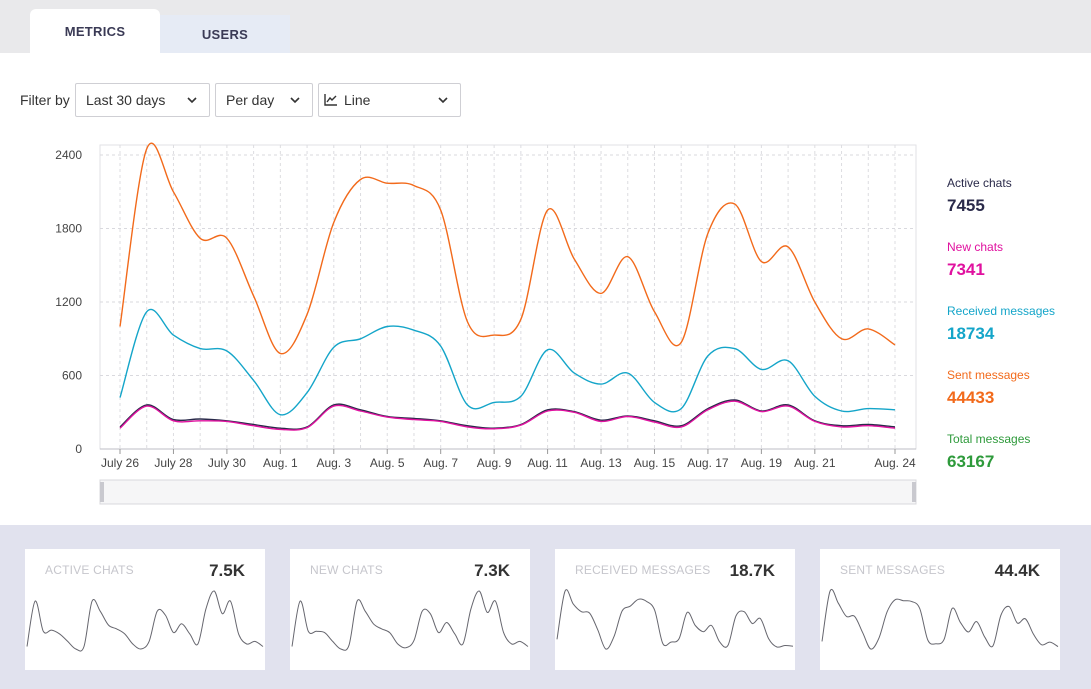  Describe the element at coordinates (971, 333) in the screenshot. I see `legend-value: 18734` at that location.